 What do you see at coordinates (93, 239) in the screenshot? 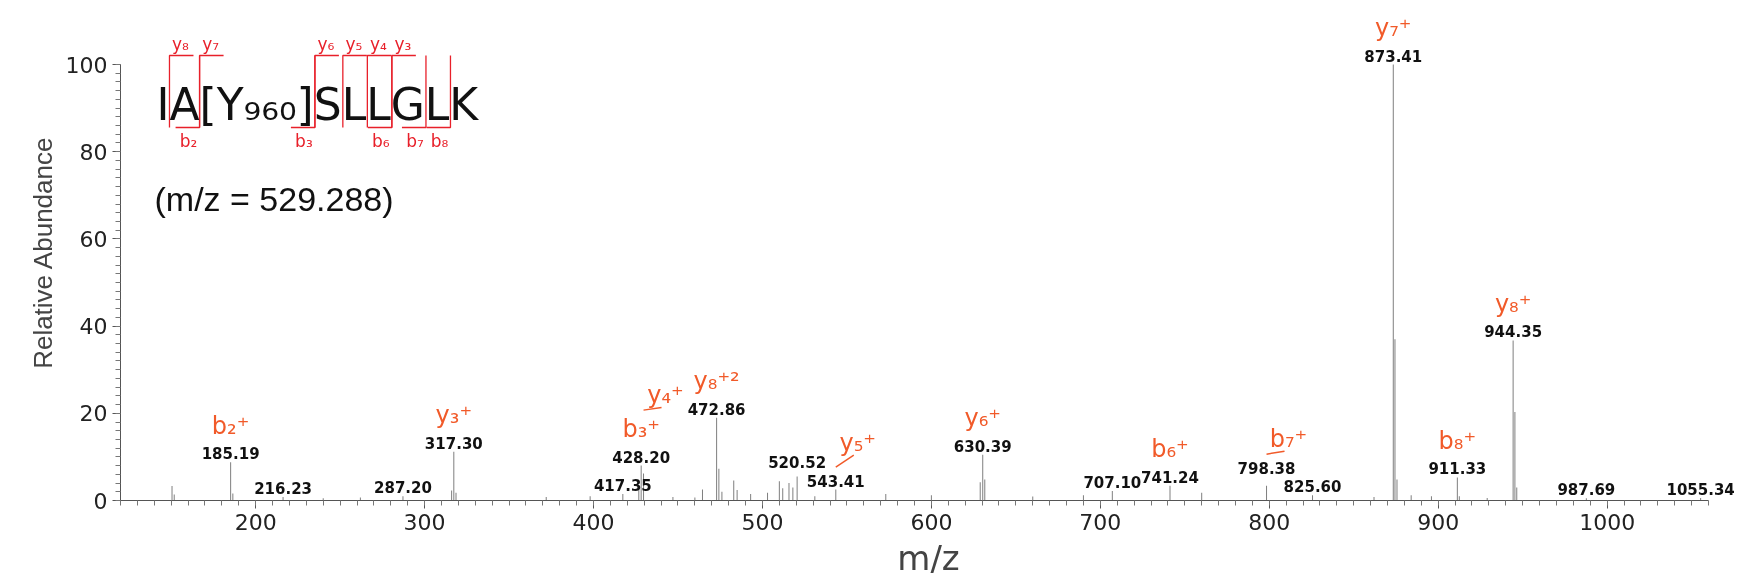
I see `y-tick-label: 60` at bounding box center [93, 239].